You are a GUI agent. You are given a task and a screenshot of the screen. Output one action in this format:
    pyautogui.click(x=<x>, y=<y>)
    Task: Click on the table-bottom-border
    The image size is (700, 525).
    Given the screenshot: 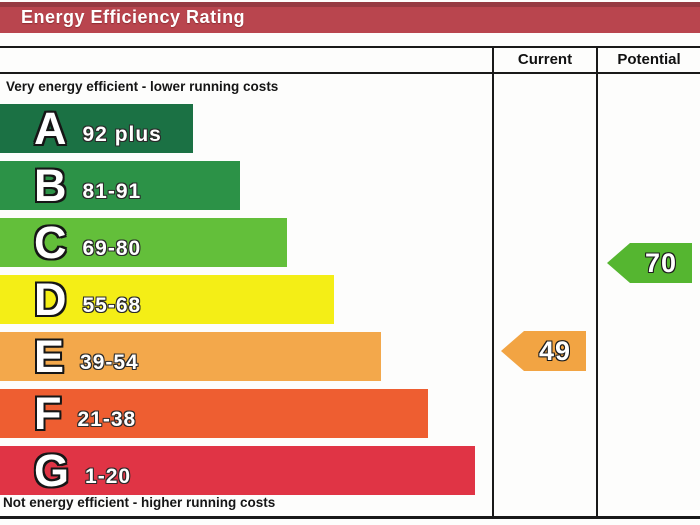 What is the action you would take?
    pyautogui.click(x=350, y=517)
    